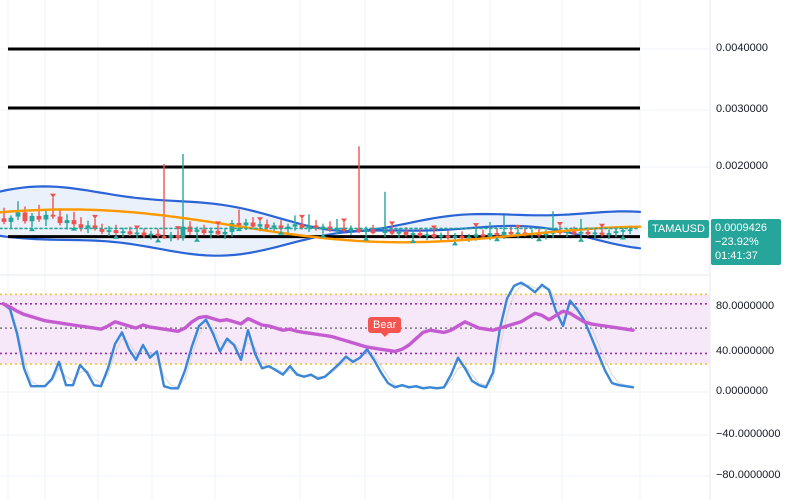 Image resolution: width=802 pixels, height=500 pixels. Describe the element at coordinates (745, 306) in the screenshot. I see `oscillator-axis-label-0: 80.0000000` at that location.